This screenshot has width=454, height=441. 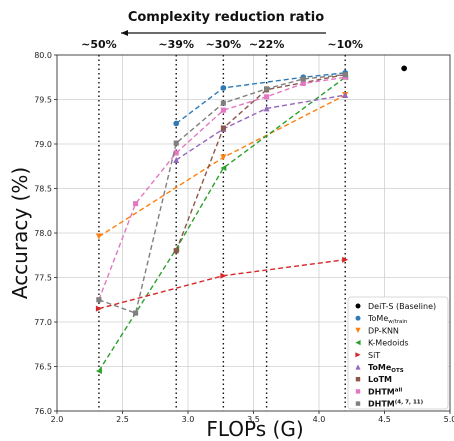 I want to click on y-tick-label: 76.0, so click(x=43, y=411).